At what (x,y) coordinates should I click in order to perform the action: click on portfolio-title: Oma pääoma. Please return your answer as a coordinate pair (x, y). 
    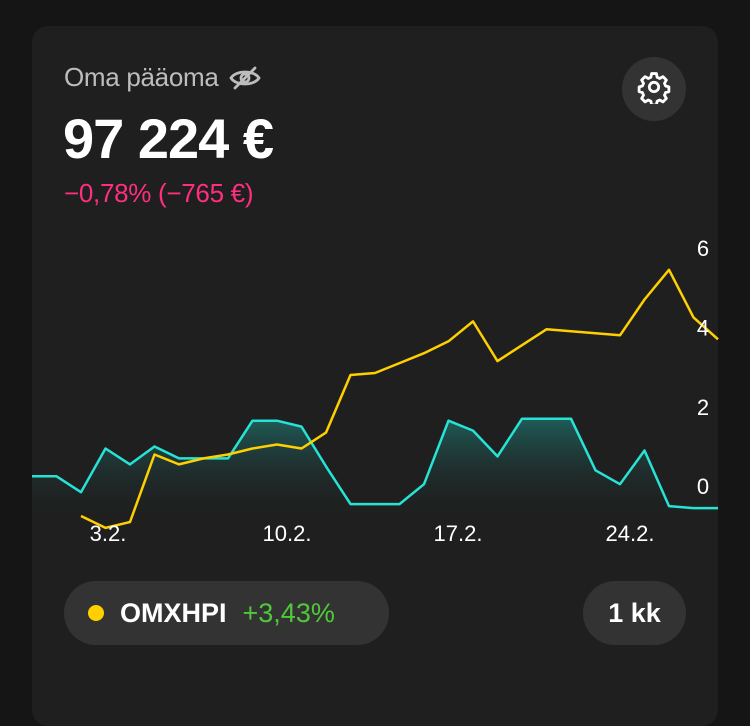
    Looking at the image, I should click on (162, 77).